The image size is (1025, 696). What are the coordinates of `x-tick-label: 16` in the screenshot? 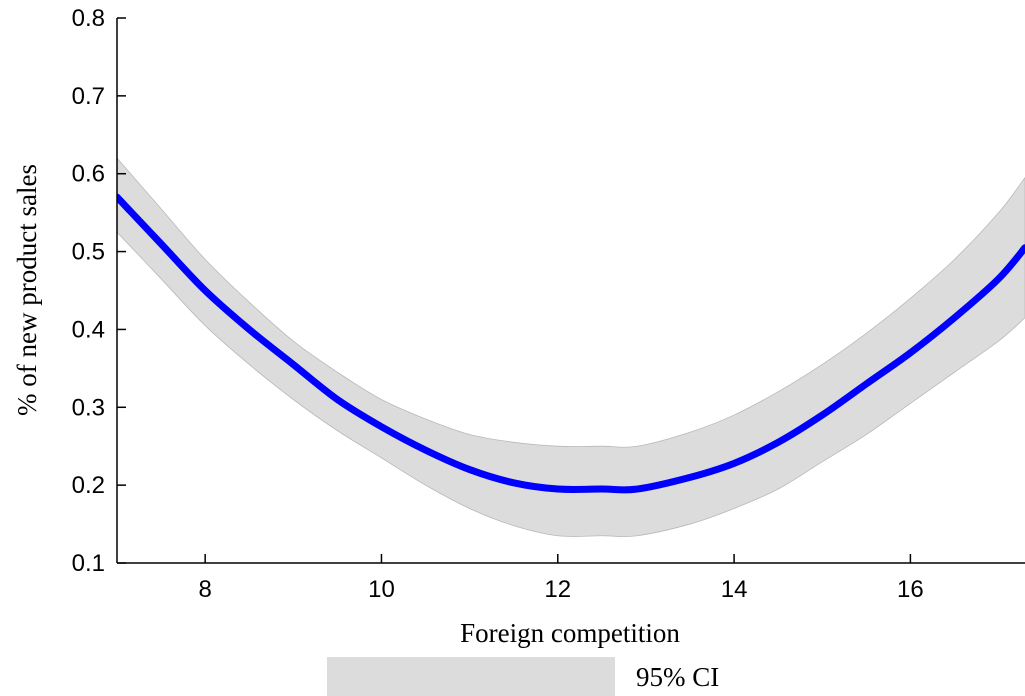 It's located at (910, 589).